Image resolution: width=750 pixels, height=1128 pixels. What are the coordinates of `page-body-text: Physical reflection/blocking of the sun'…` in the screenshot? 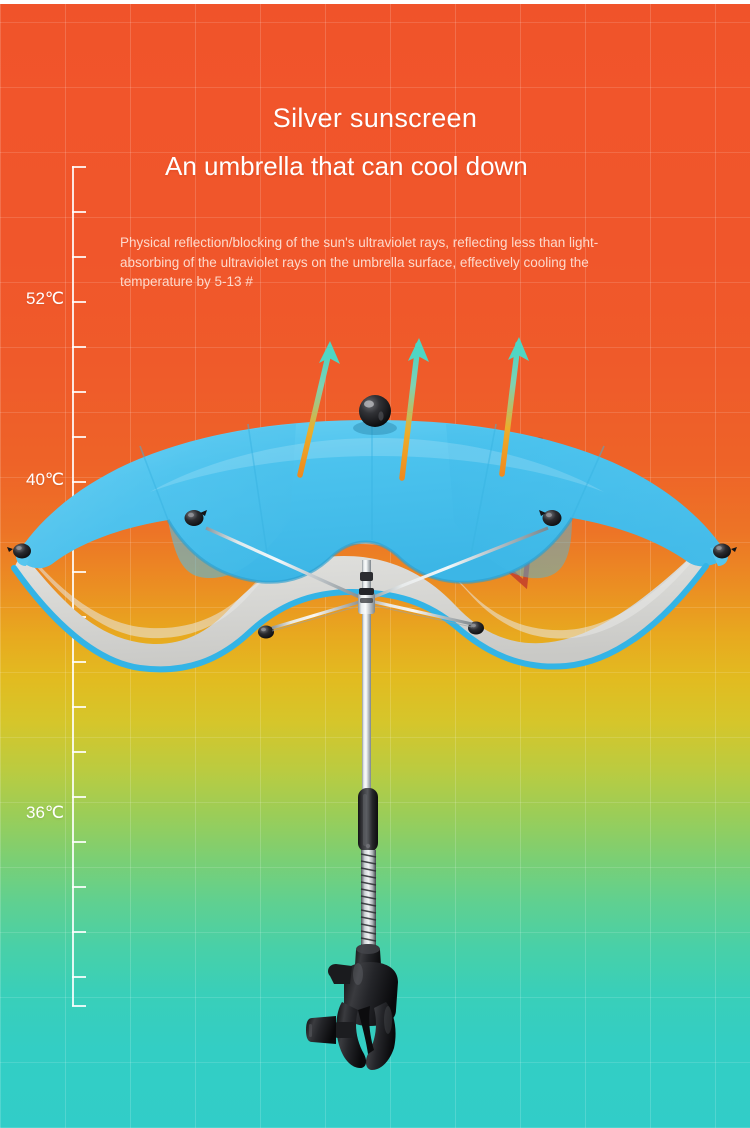 It's located at (359, 262).